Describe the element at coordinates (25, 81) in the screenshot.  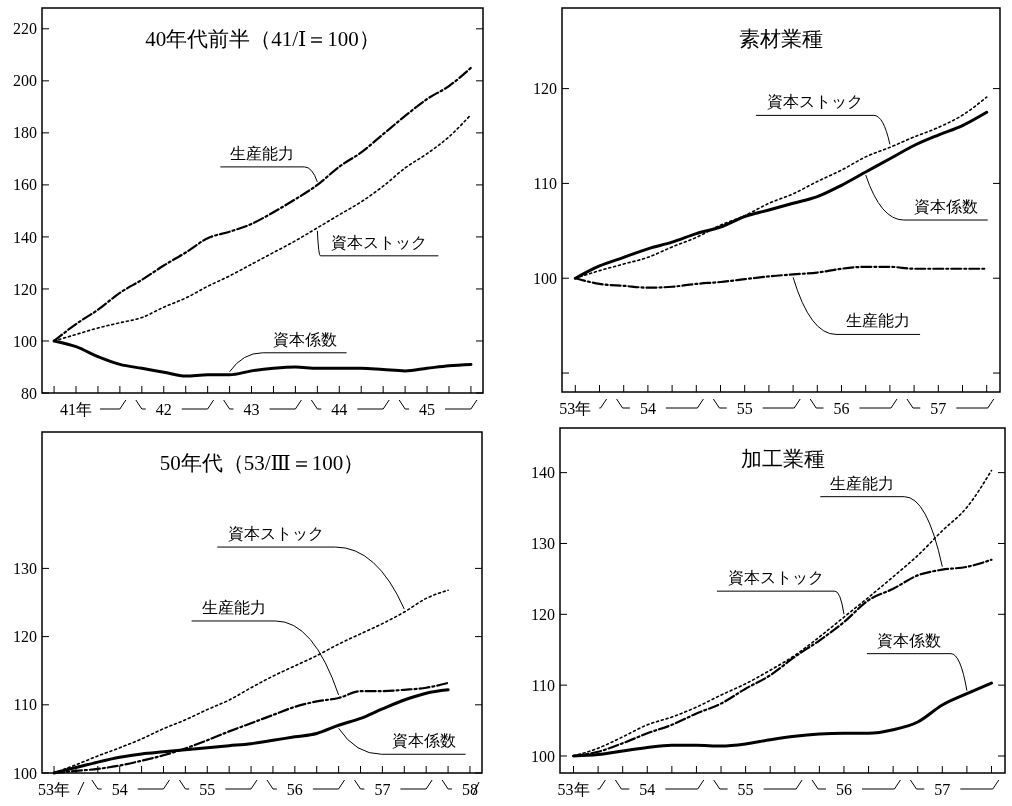
I see `y-tick-label: 200` at that location.